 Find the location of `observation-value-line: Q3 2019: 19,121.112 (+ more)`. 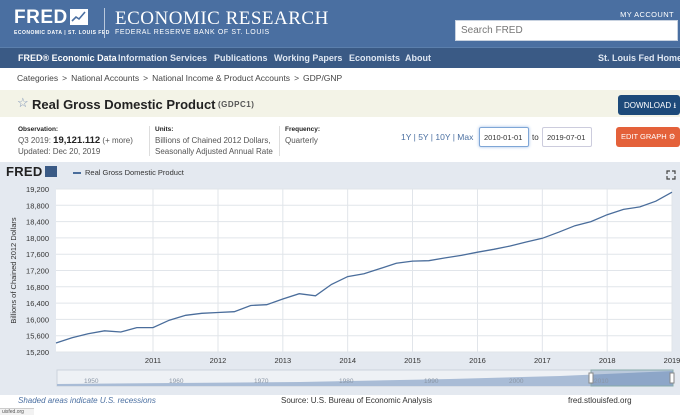

observation-value-line: Q3 2019: 19,121.112 (+ more) is located at coordinates (75, 140).